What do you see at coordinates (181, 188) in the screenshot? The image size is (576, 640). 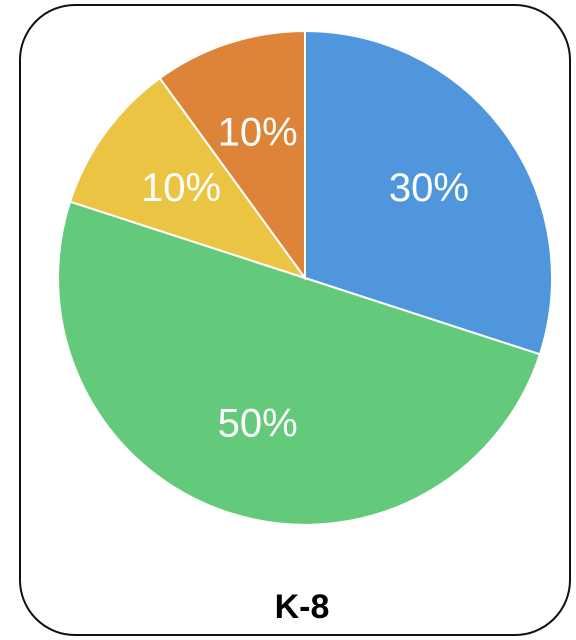 I see `pie-label-3: 10%` at bounding box center [181, 188].